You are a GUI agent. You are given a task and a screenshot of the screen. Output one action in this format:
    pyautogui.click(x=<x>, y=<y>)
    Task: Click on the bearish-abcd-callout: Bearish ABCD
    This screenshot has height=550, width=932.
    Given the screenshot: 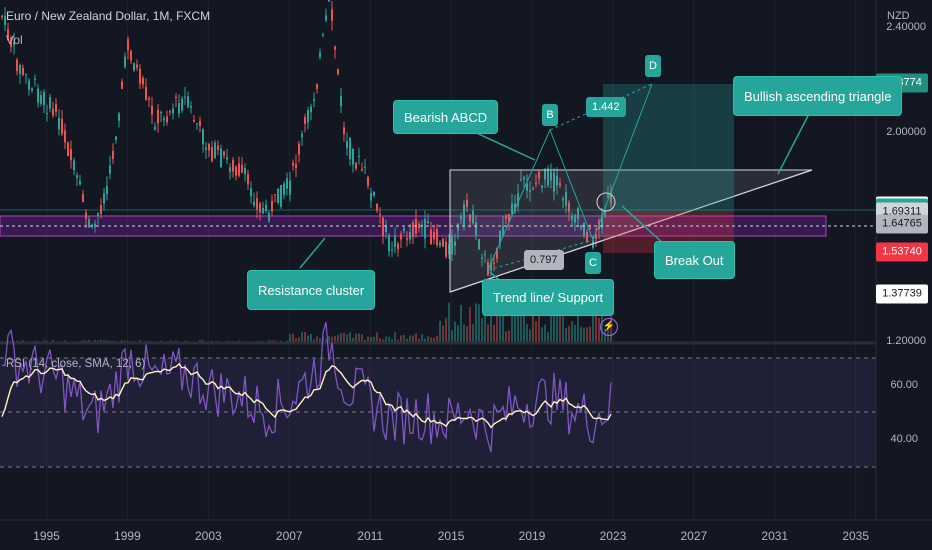 What is the action you would take?
    pyautogui.click(x=446, y=117)
    